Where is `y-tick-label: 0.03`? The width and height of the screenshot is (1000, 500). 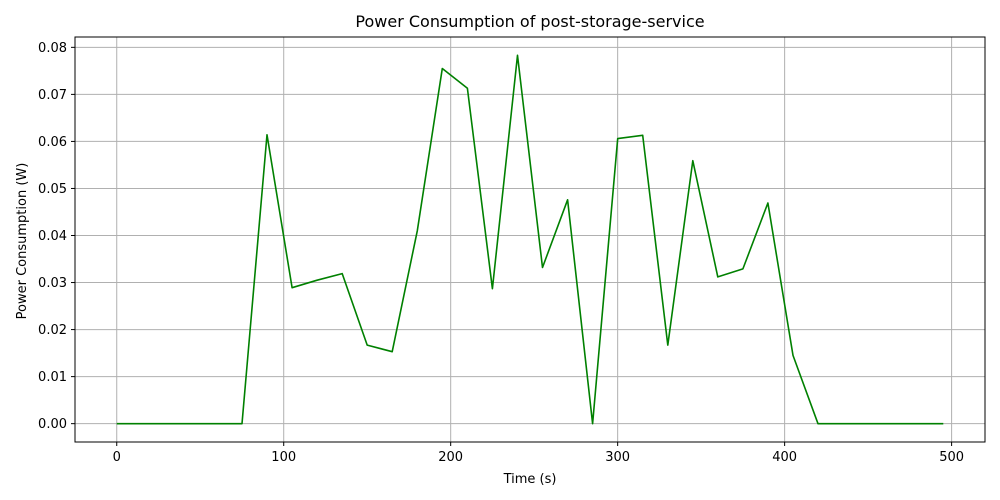
y-tick-label: 0.03 is located at coordinates (52, 283).